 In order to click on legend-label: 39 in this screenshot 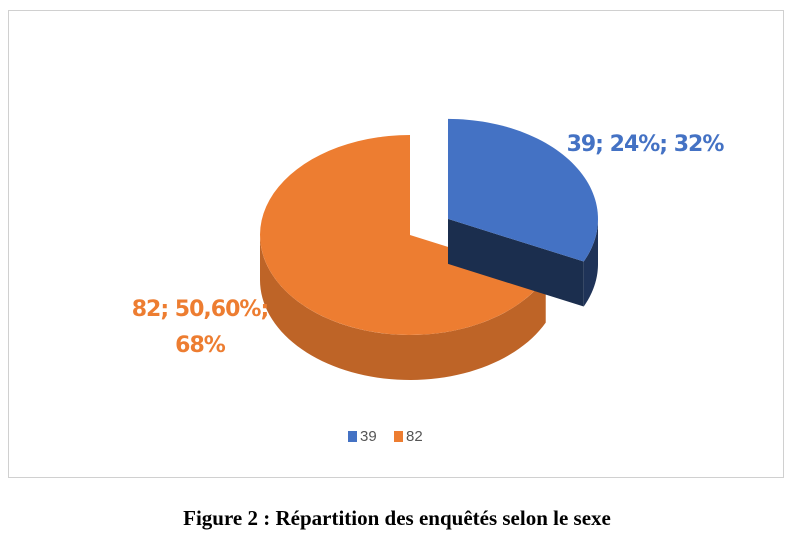, I will do `click(368, 436)`.